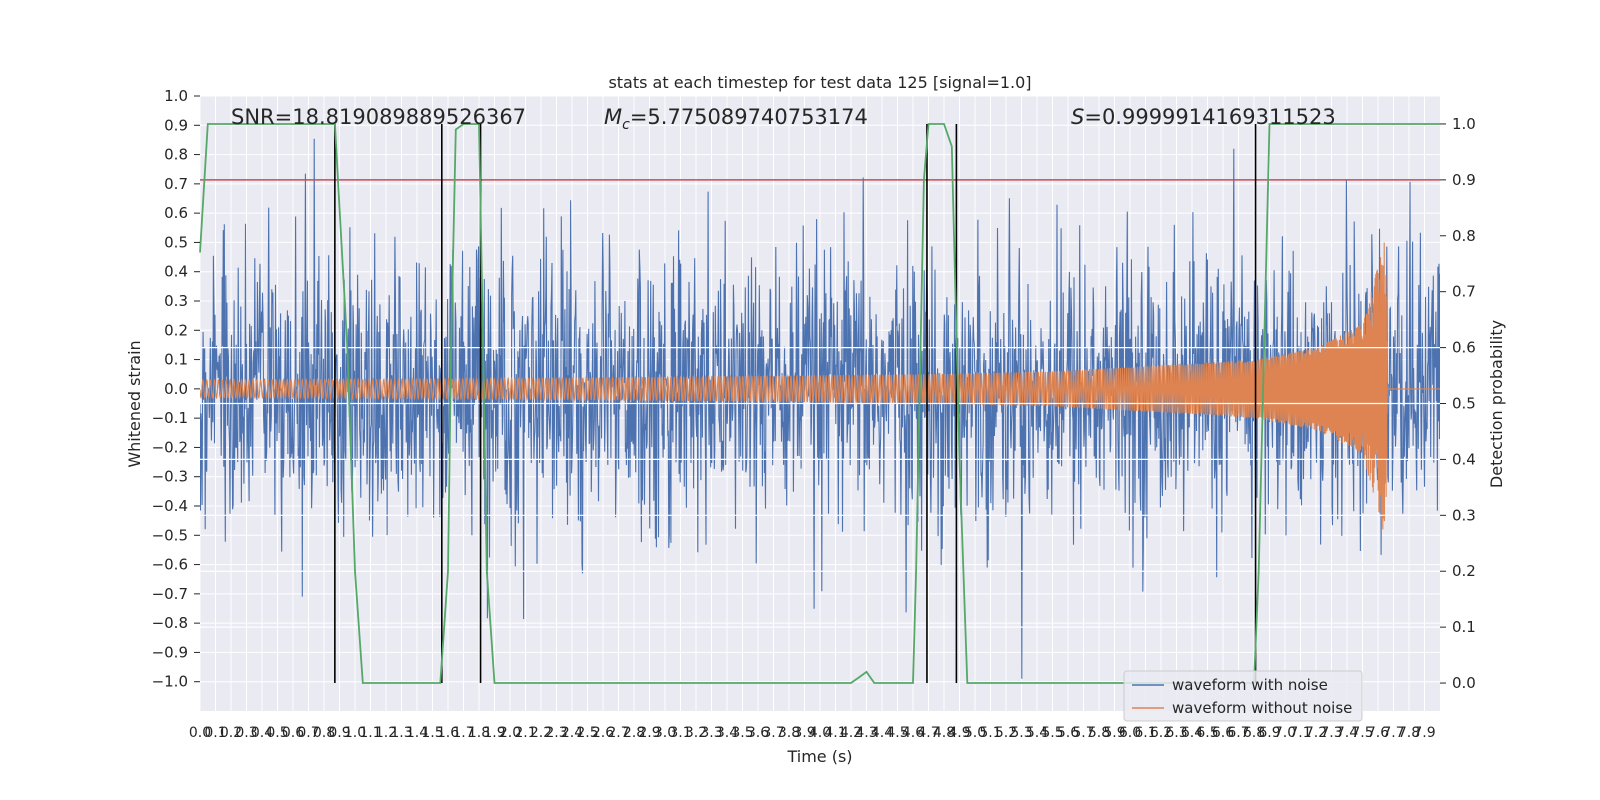 The image size is (1600, 800). I want to click on x-tick-label: 1.6, so click(448, 733).